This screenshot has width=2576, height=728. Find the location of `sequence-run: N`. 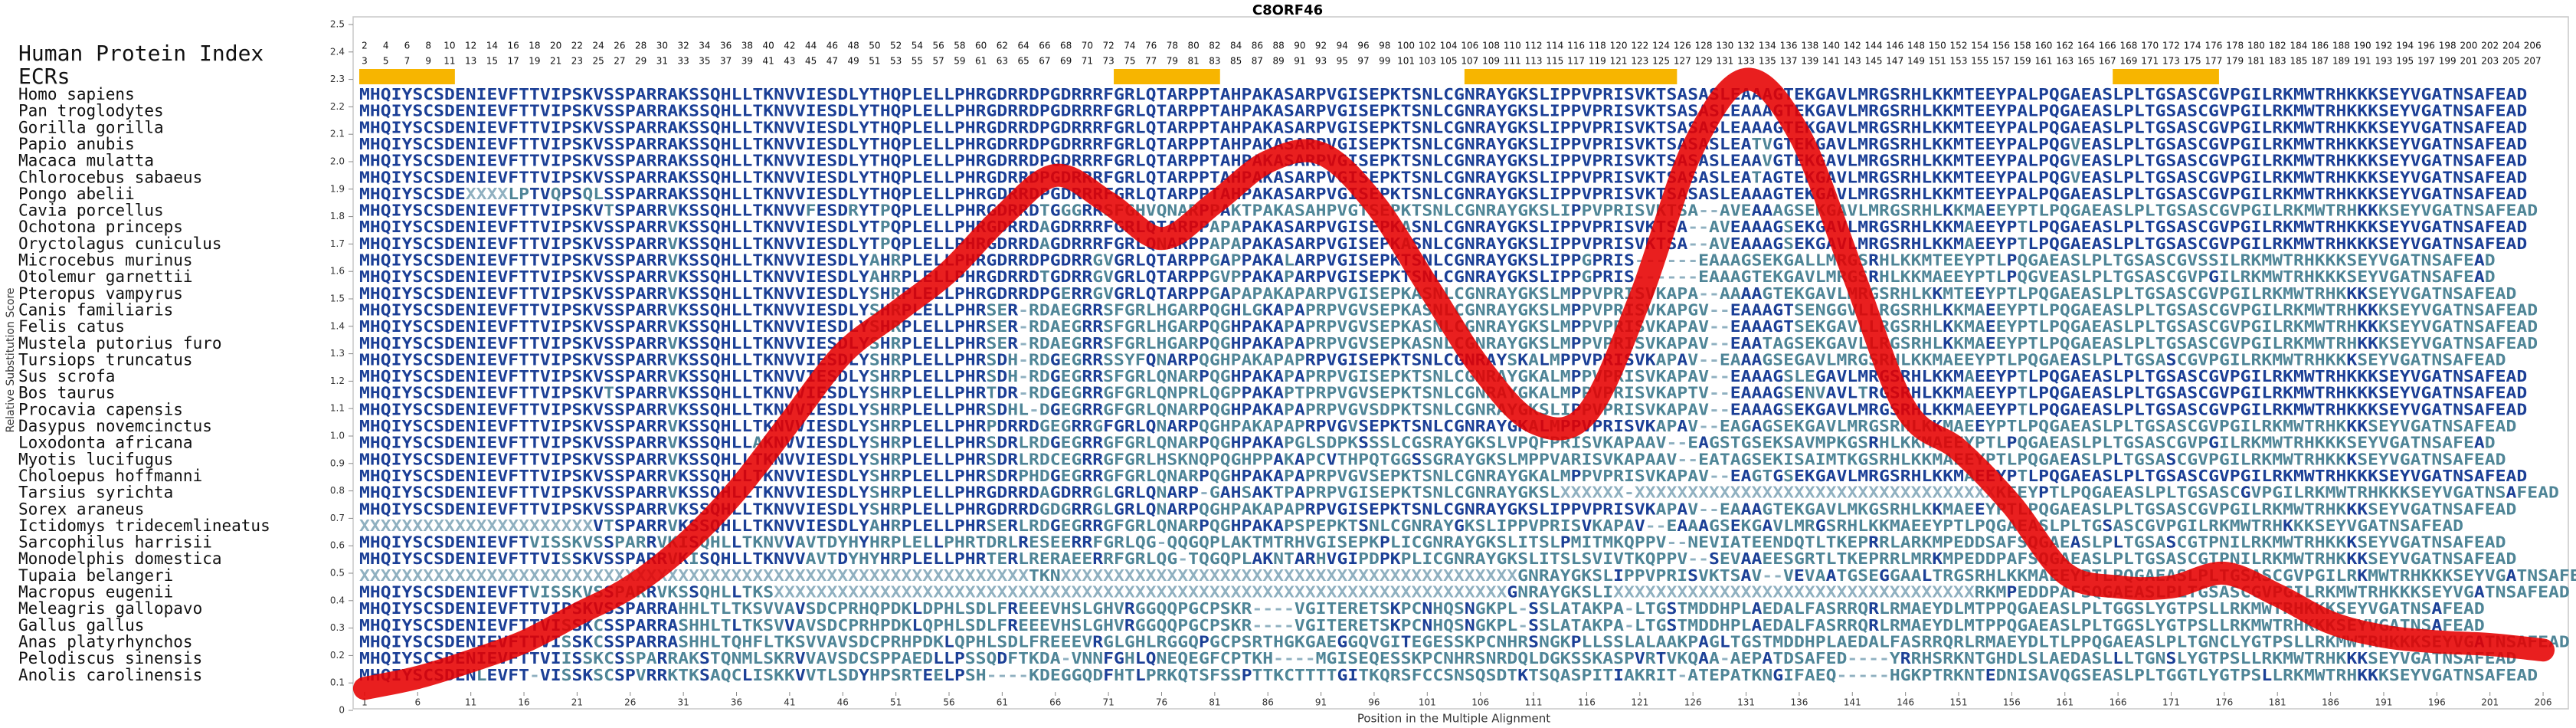

sequence-run: N is located at coordinates (1162, 509).